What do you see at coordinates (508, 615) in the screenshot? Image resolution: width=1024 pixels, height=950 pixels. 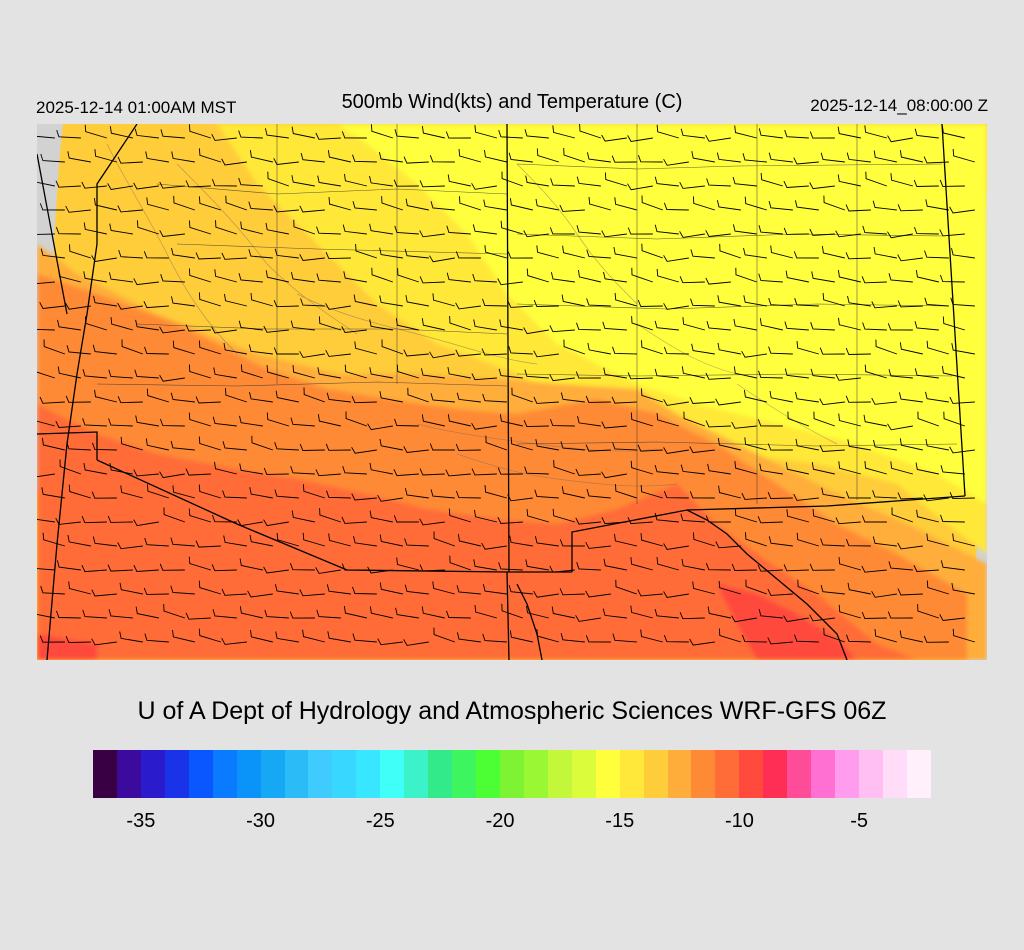 I see `boundary-az-nm` at bounding box center [508, 615].